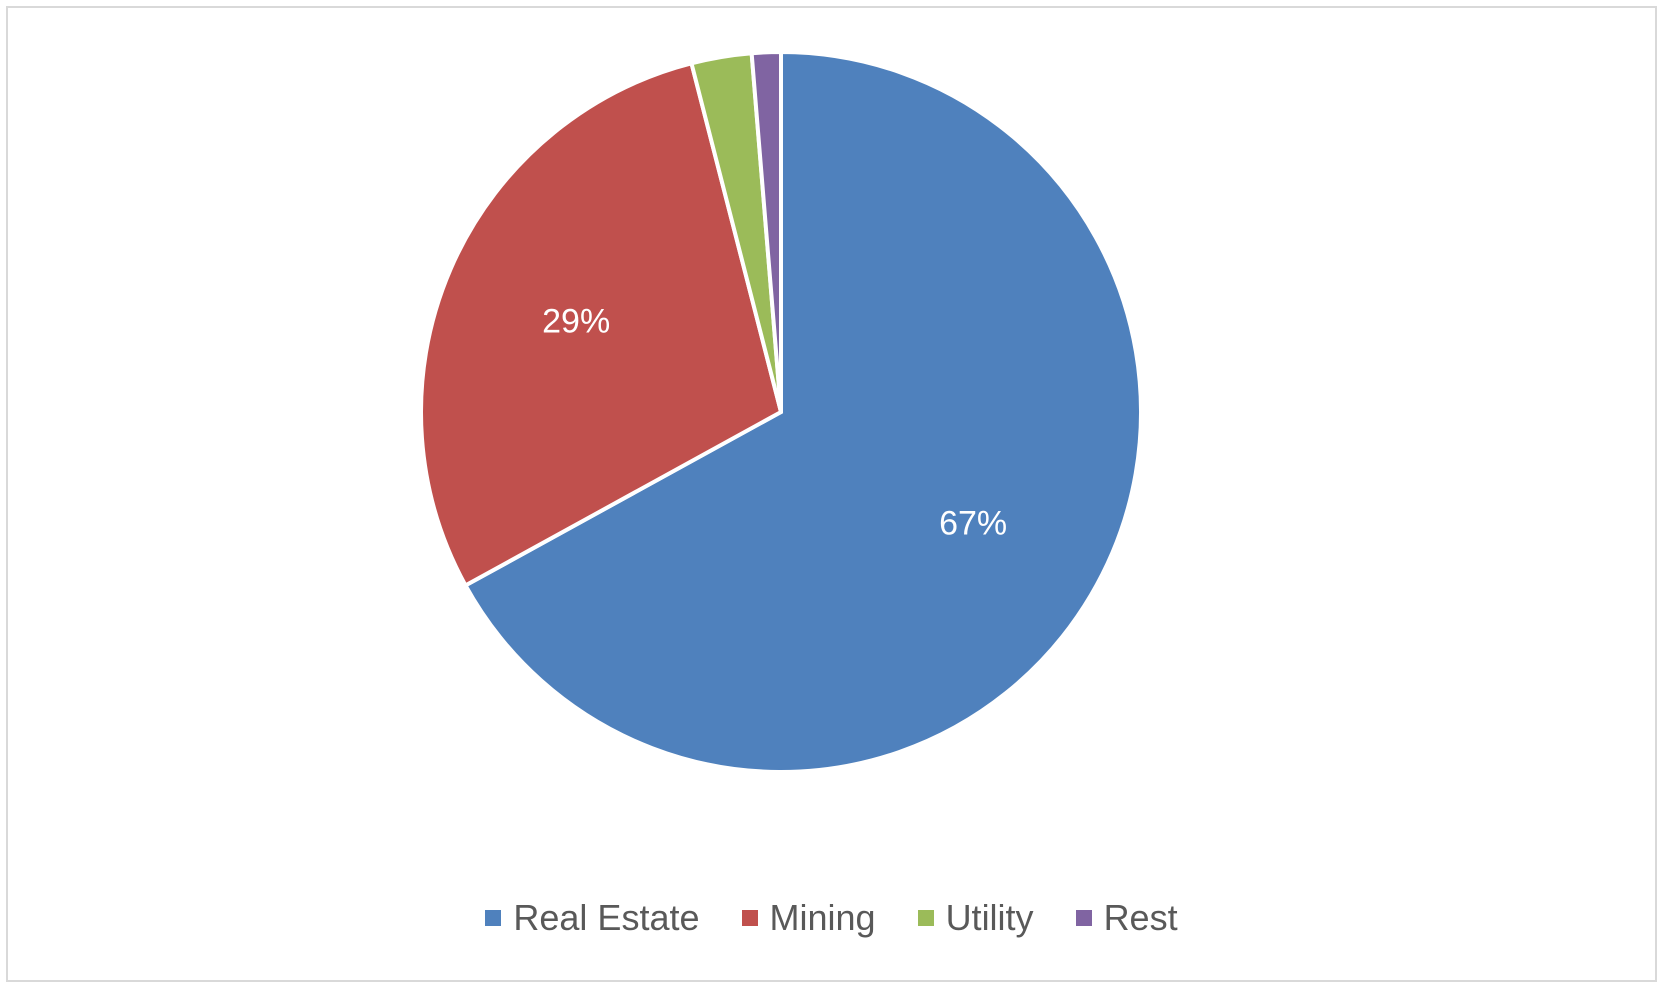  I want to click on pie-slice-mining, so click(601, 324).